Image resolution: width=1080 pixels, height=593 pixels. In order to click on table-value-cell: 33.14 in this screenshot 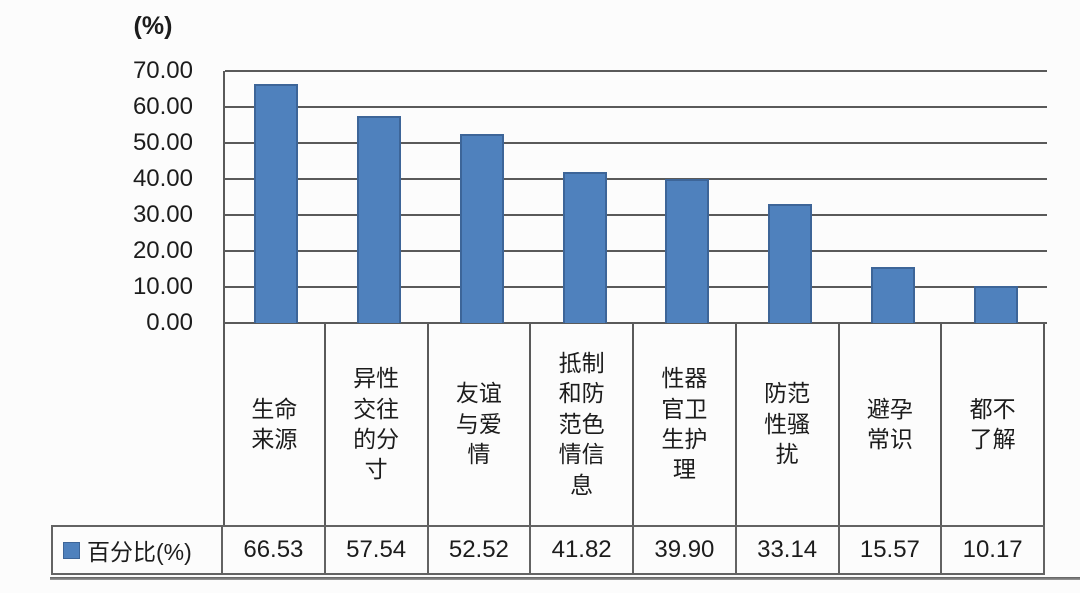, I will do `click(788, 550)`.